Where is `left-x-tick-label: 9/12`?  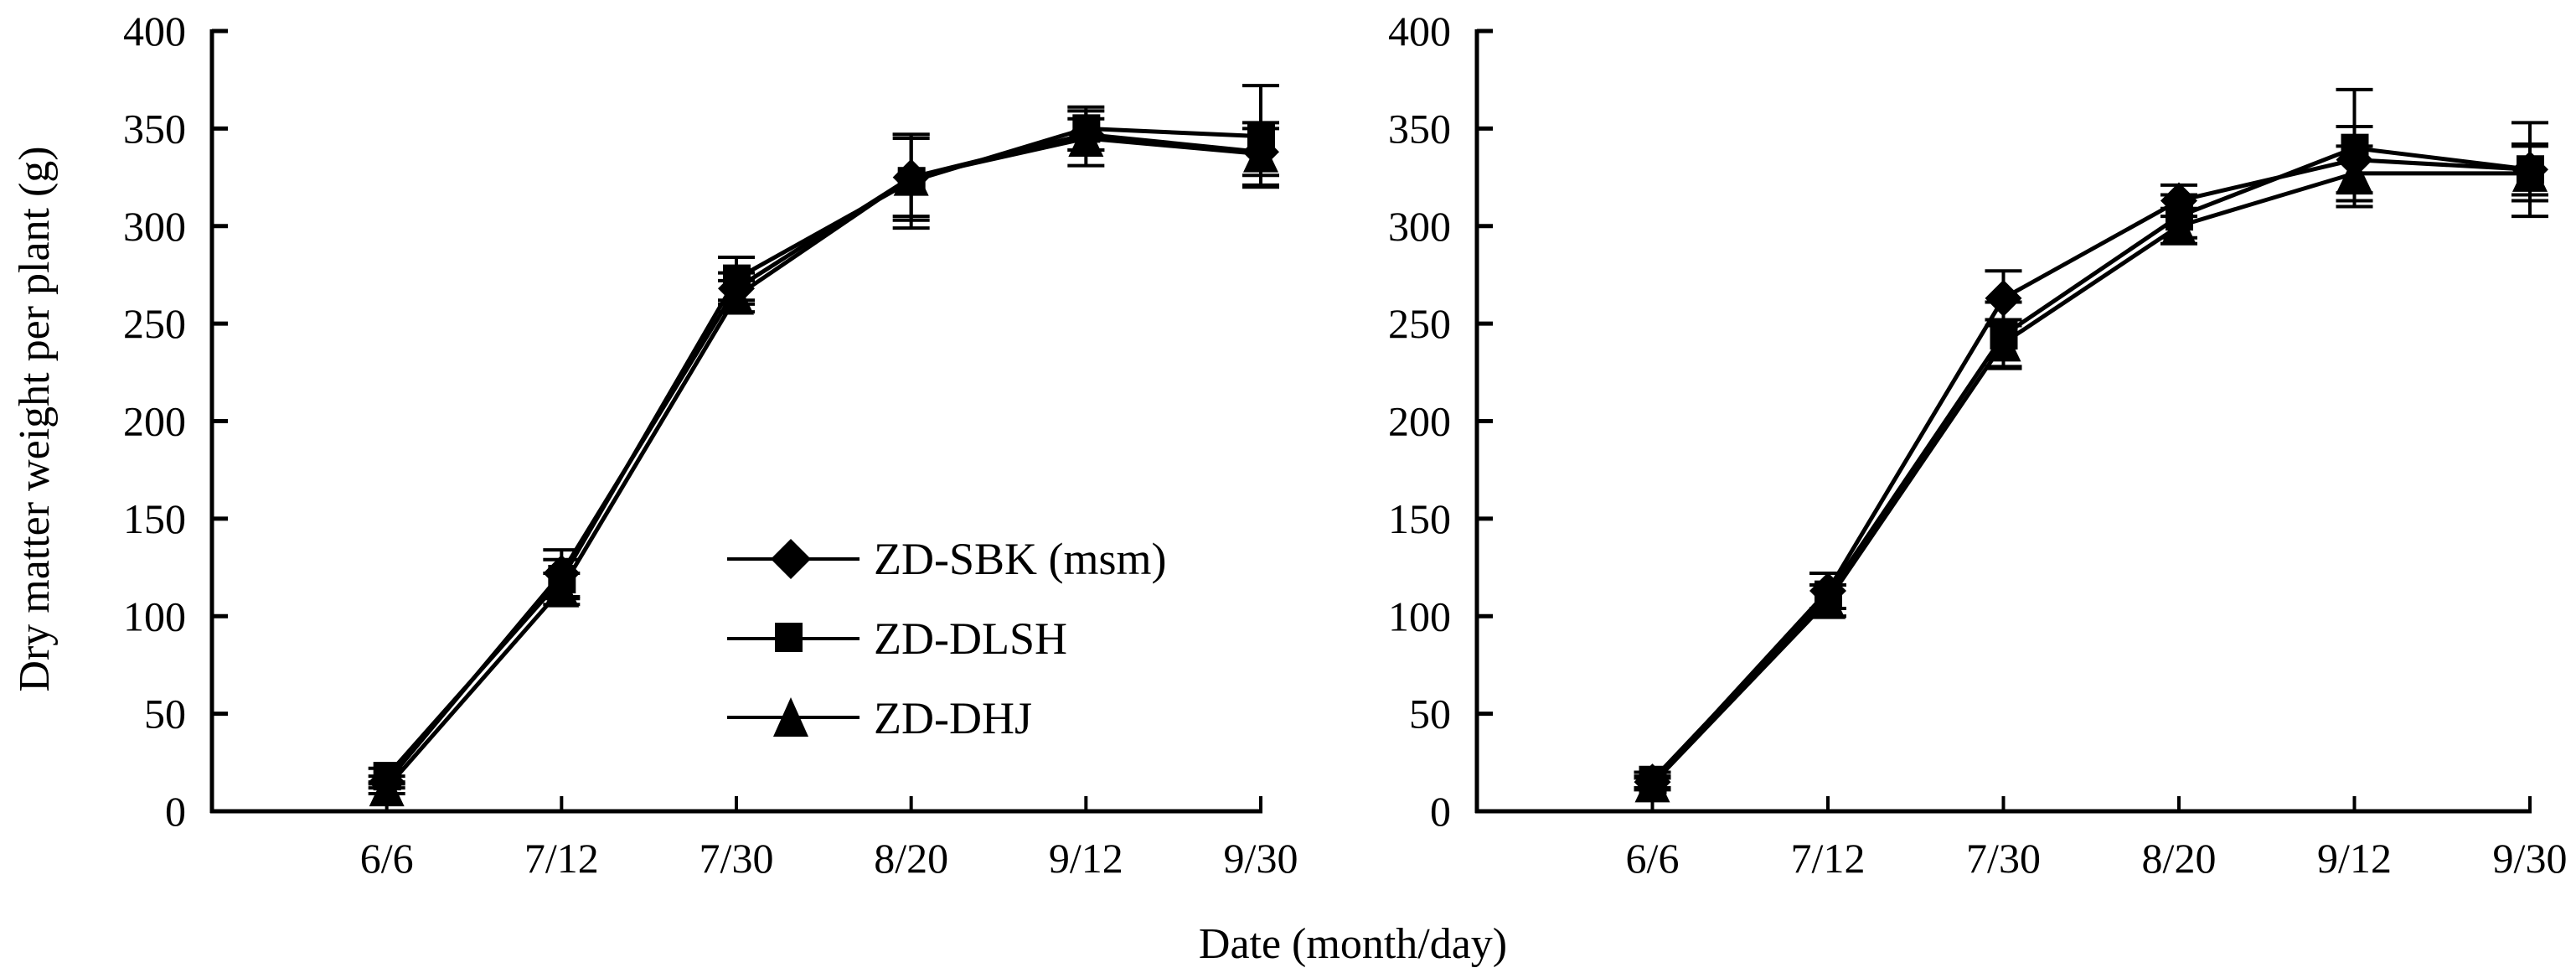 left-x-tick-label: 9/12 is located at coordinates (1086, 859).